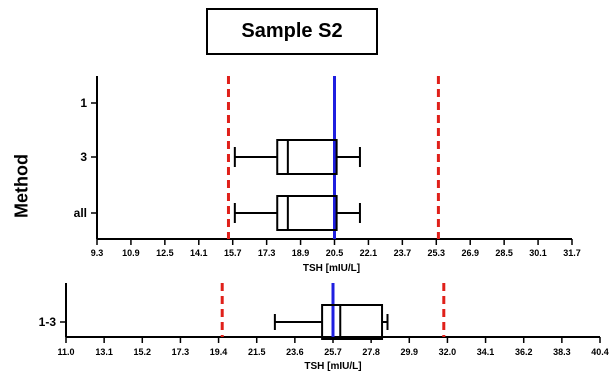 The width and height of the screenshot is (616, 385). Describe the element at coordinates (165, 253) in the screenshot. I see `x-tick-label: 12.5` at that location.